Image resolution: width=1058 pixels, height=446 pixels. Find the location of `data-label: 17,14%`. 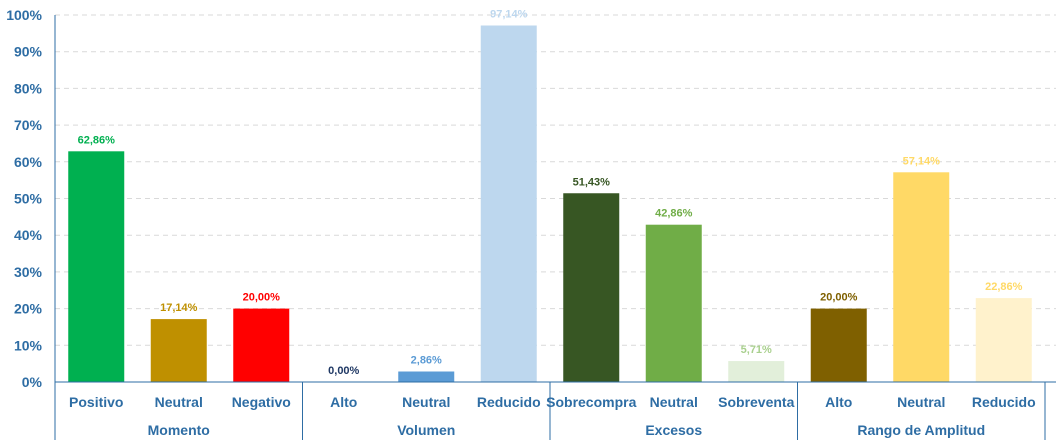

data-label: 17,14% is located at coordinates (179, 308).